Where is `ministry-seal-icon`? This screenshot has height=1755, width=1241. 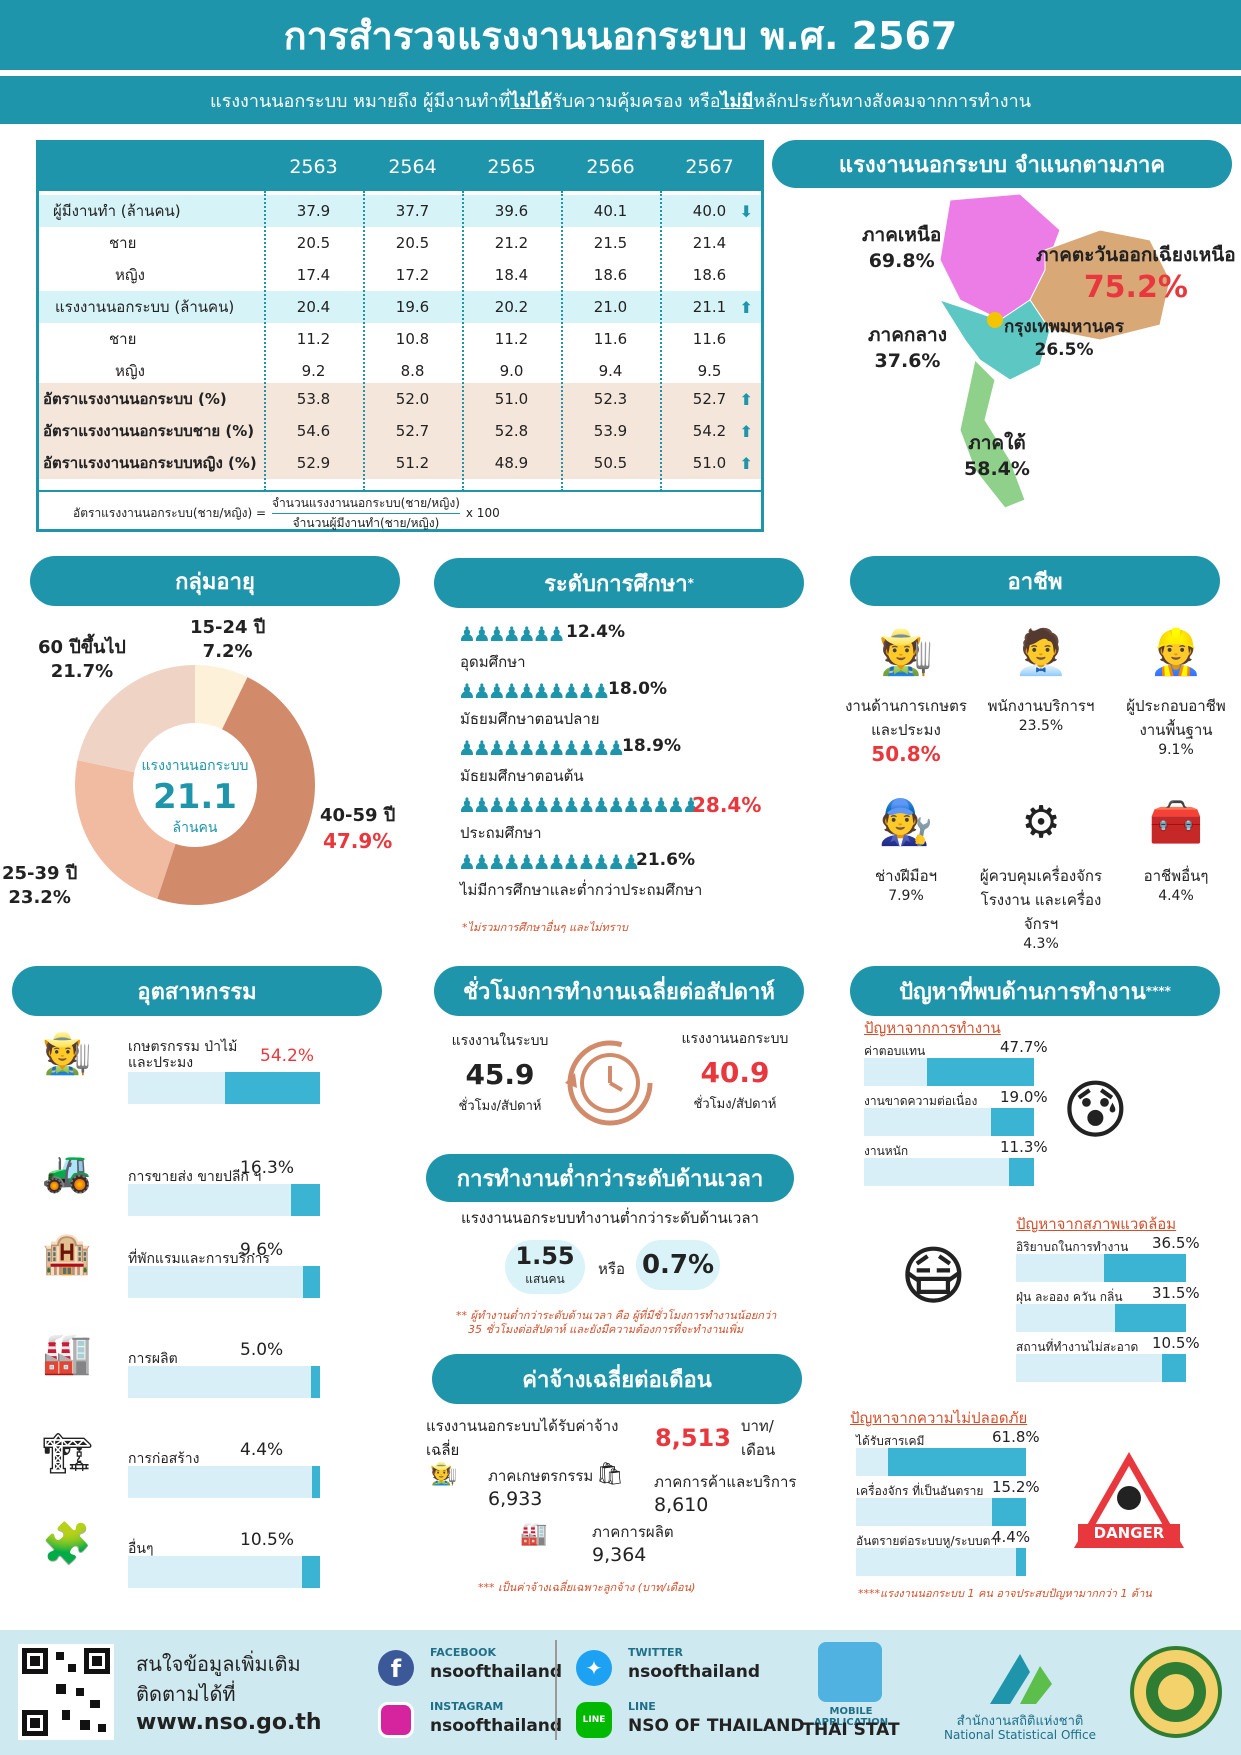
ministry-seal-icon is located at coordinates (1176, 1692).